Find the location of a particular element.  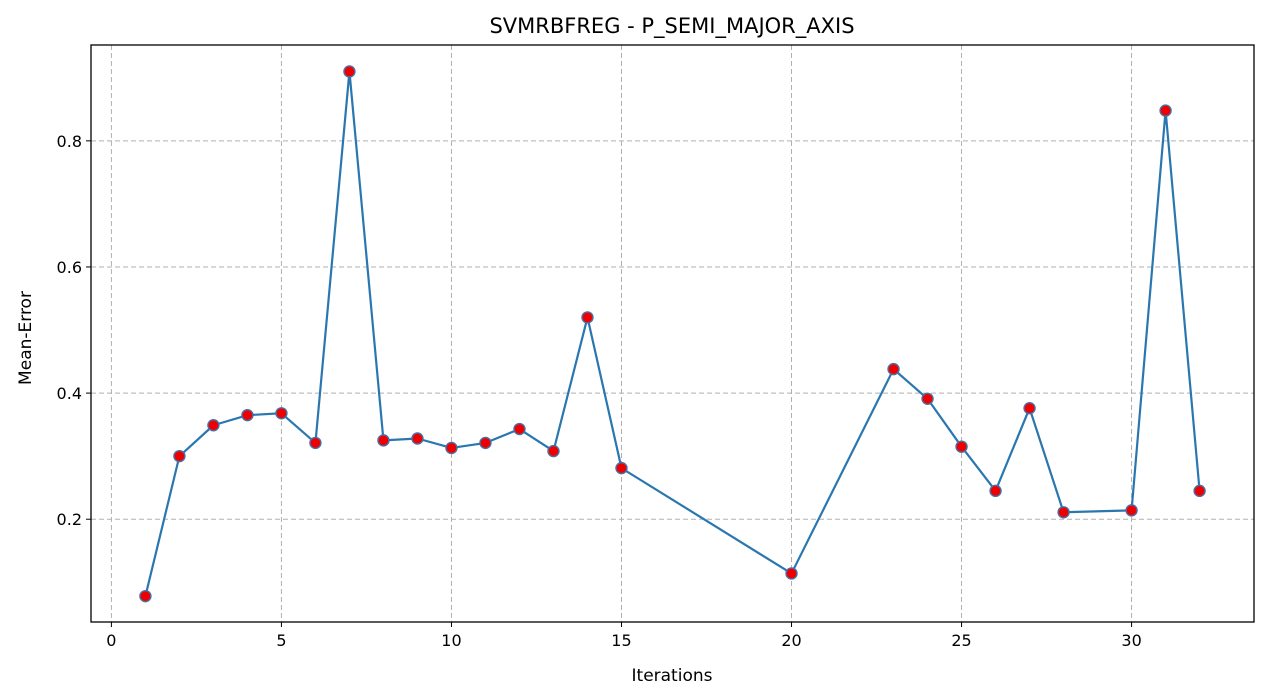

x-tick-label: 10 is located at coordinates (451, 640).